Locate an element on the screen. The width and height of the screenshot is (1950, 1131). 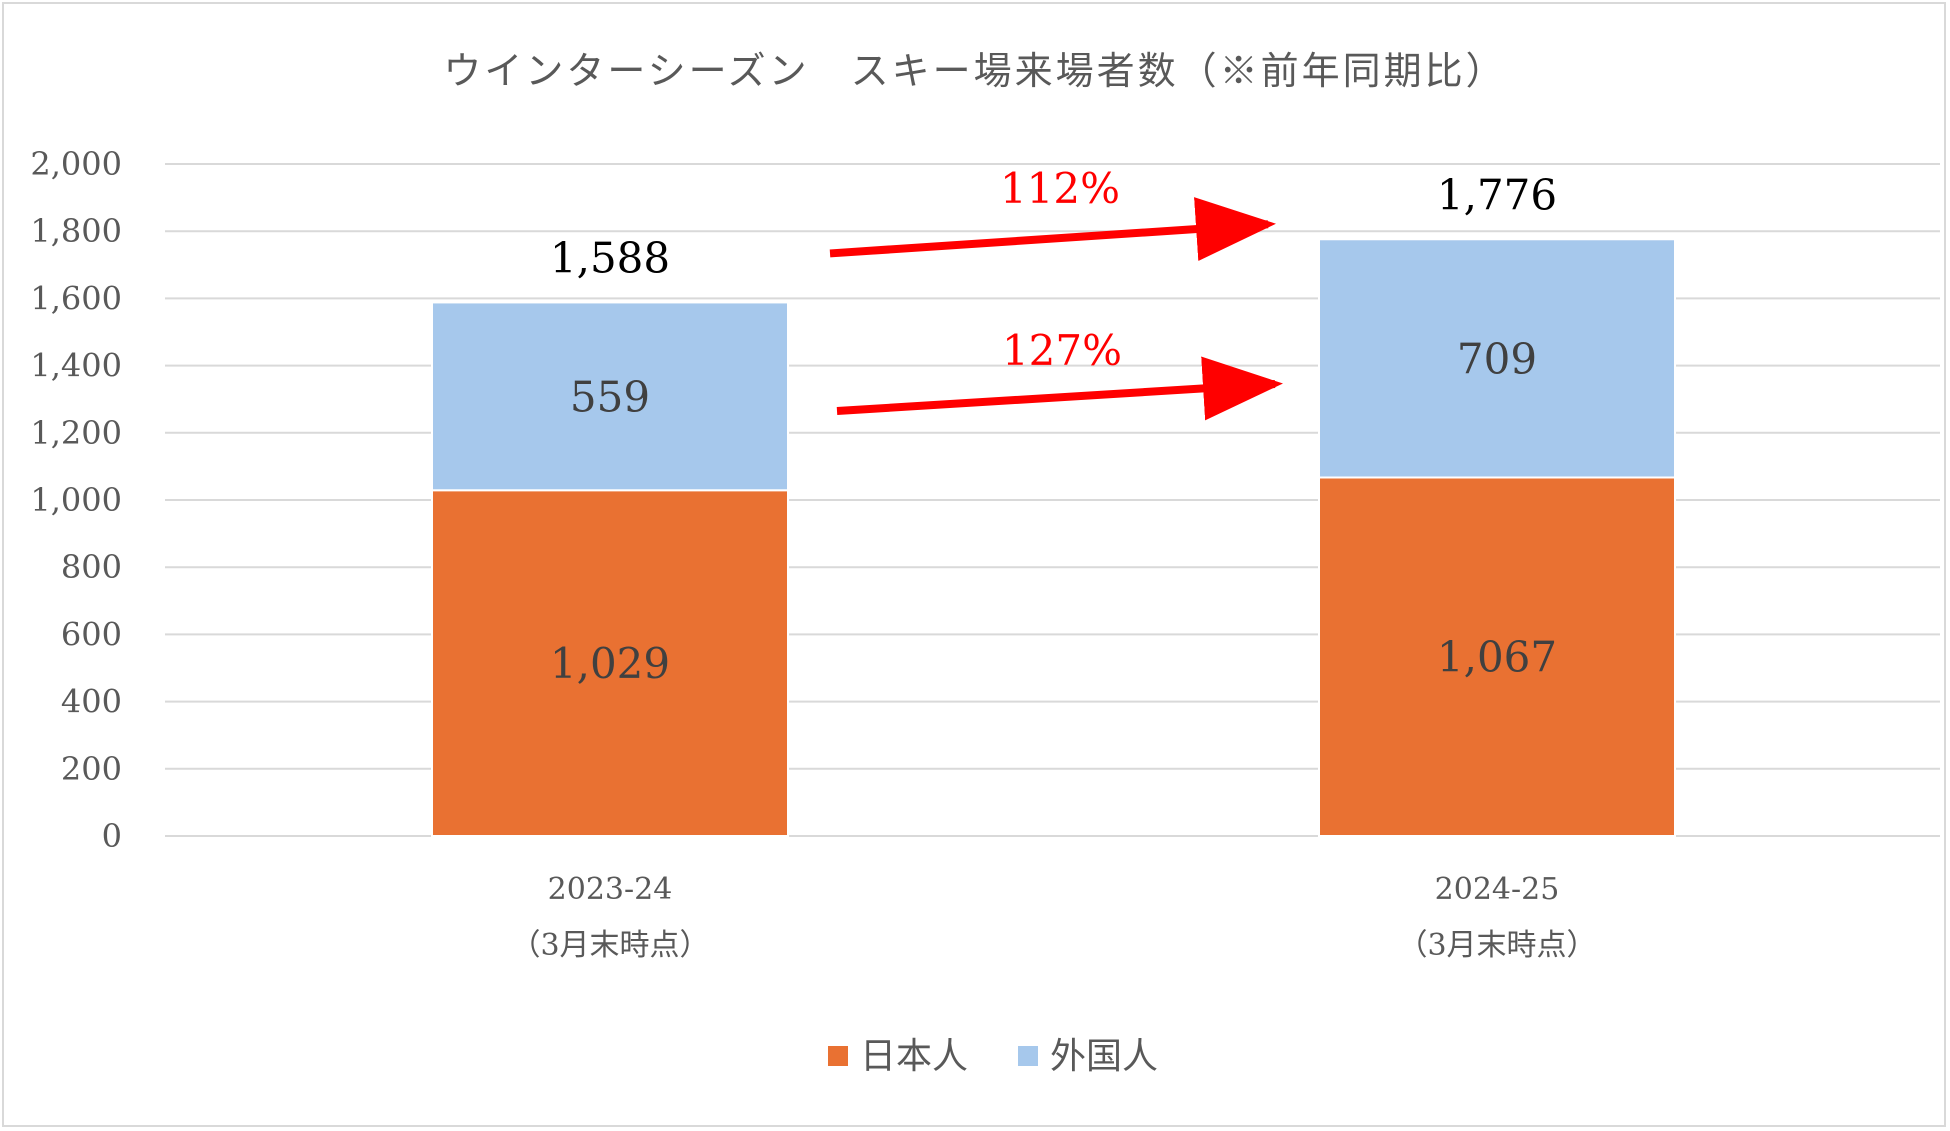
legend-swatch-foreign is located at coordinates (1028, 1056).